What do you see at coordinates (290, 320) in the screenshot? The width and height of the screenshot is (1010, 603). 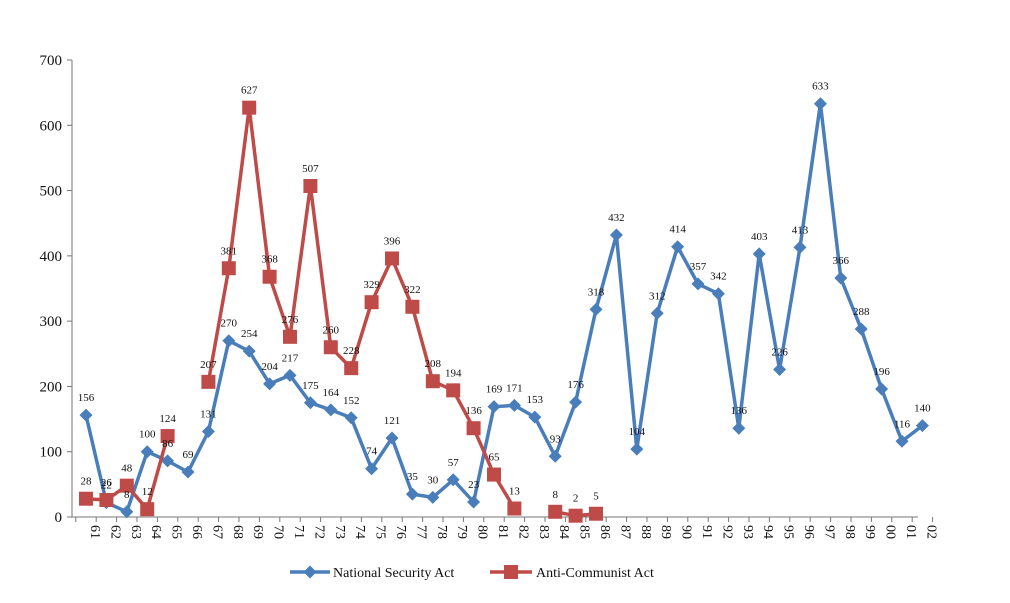 I see `data-label: 276` at bounding box center [290, 320].